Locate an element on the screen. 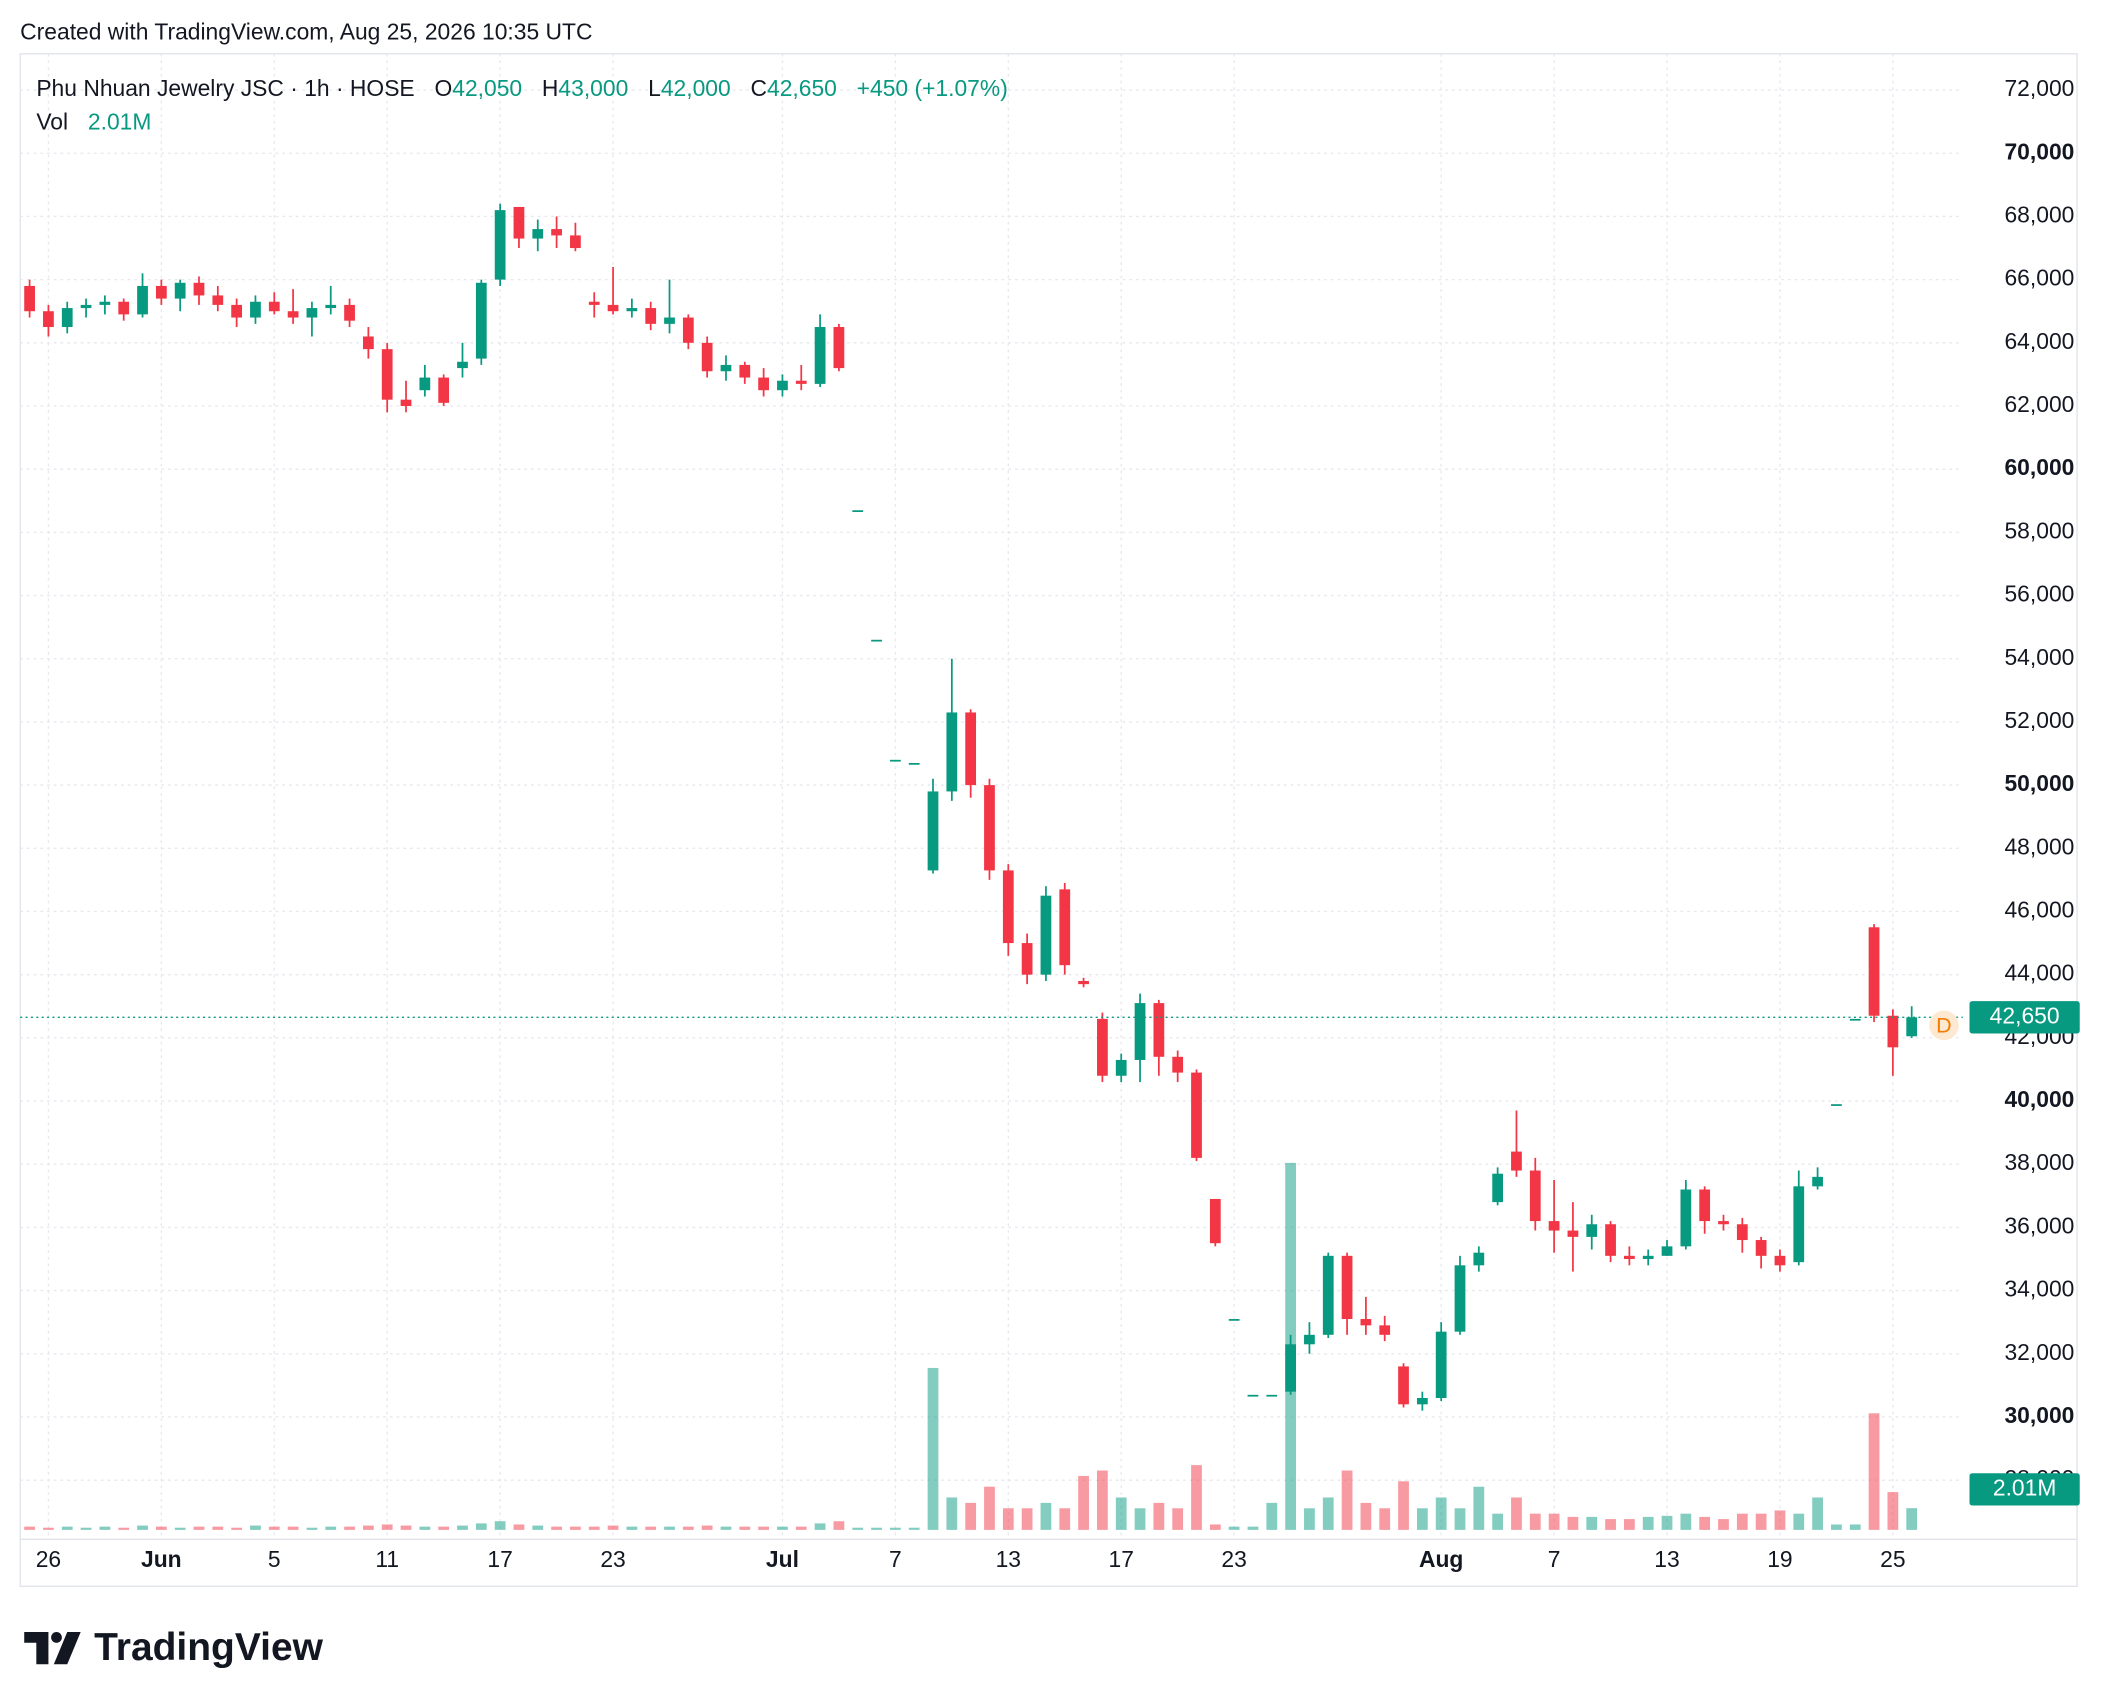  y-tick-label: 60,000 is located at coordinates (2039, 467).